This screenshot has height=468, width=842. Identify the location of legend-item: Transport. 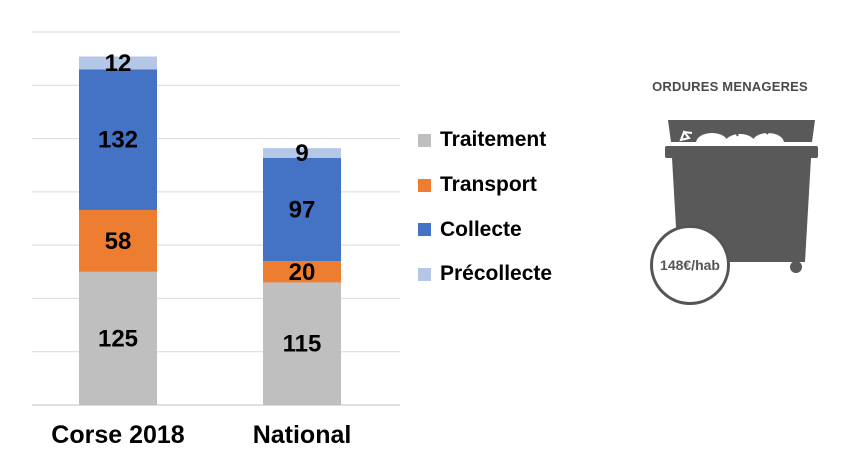
(485, 185).